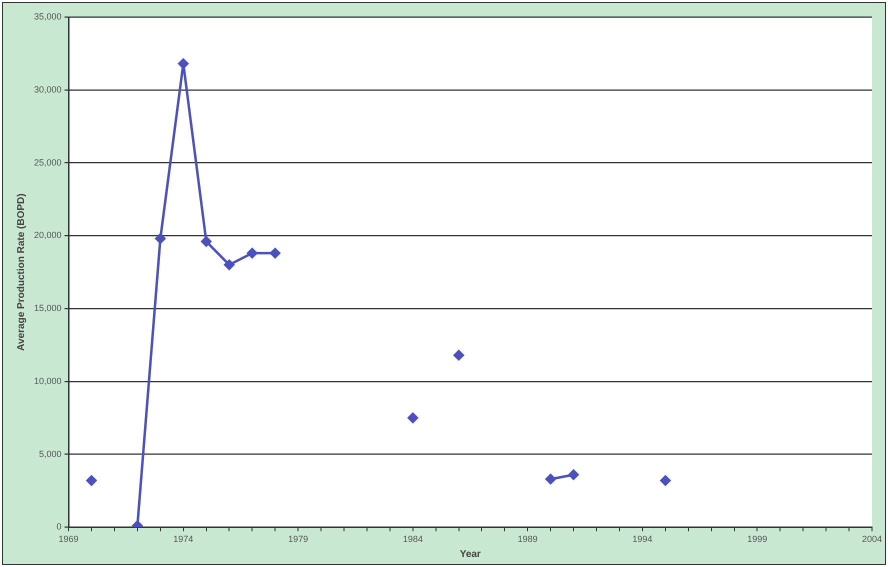  I want to click on y-tick-label: 25,000, so click(48, 162).